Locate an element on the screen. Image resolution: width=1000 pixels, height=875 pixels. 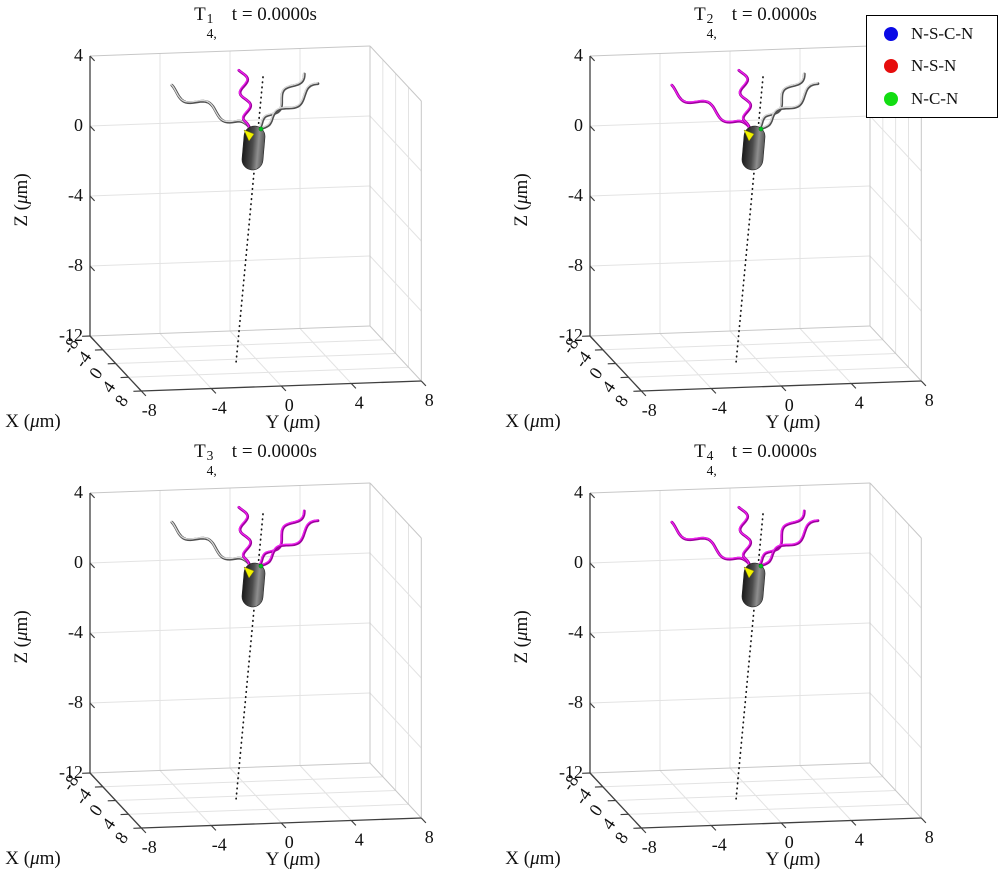
title-supsub: 4 4, is located at coordinates (712, 463).